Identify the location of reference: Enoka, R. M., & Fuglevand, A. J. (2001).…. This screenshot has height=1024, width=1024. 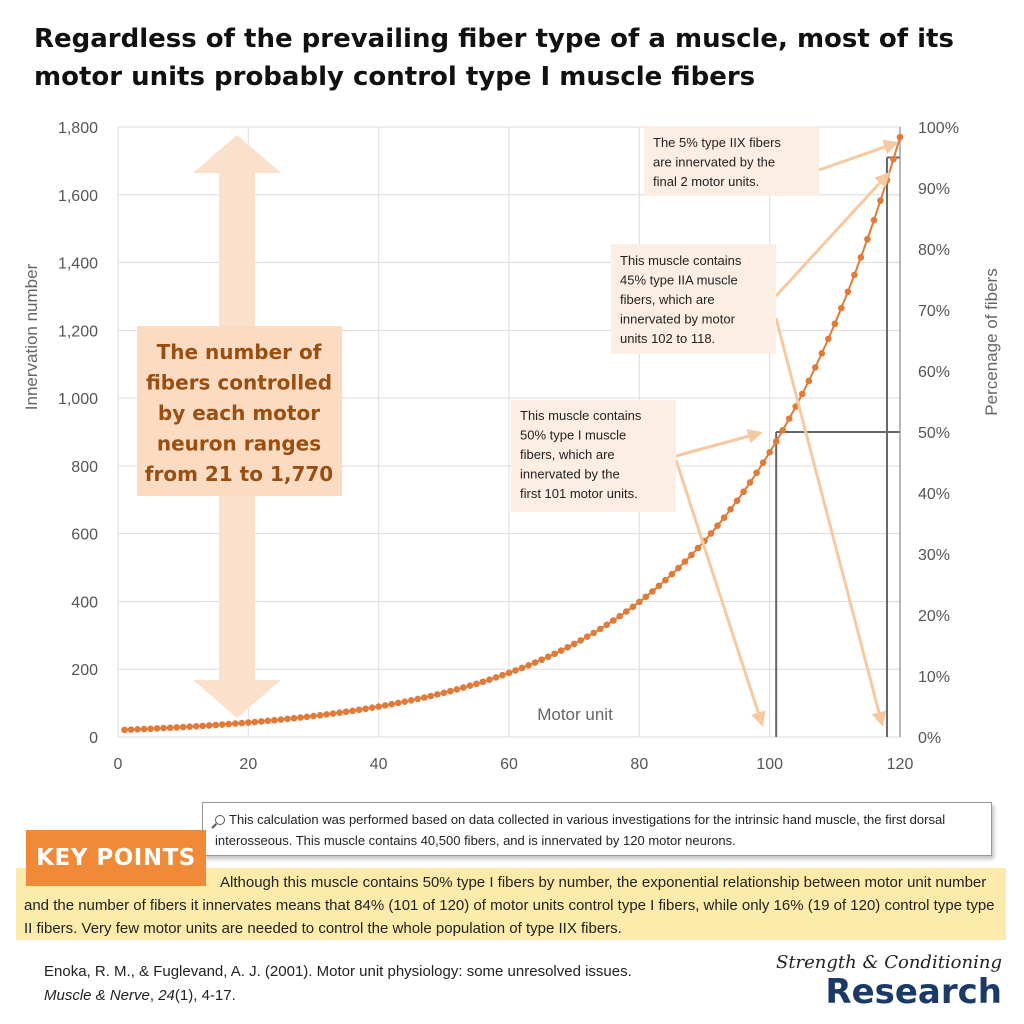
(404, 984).